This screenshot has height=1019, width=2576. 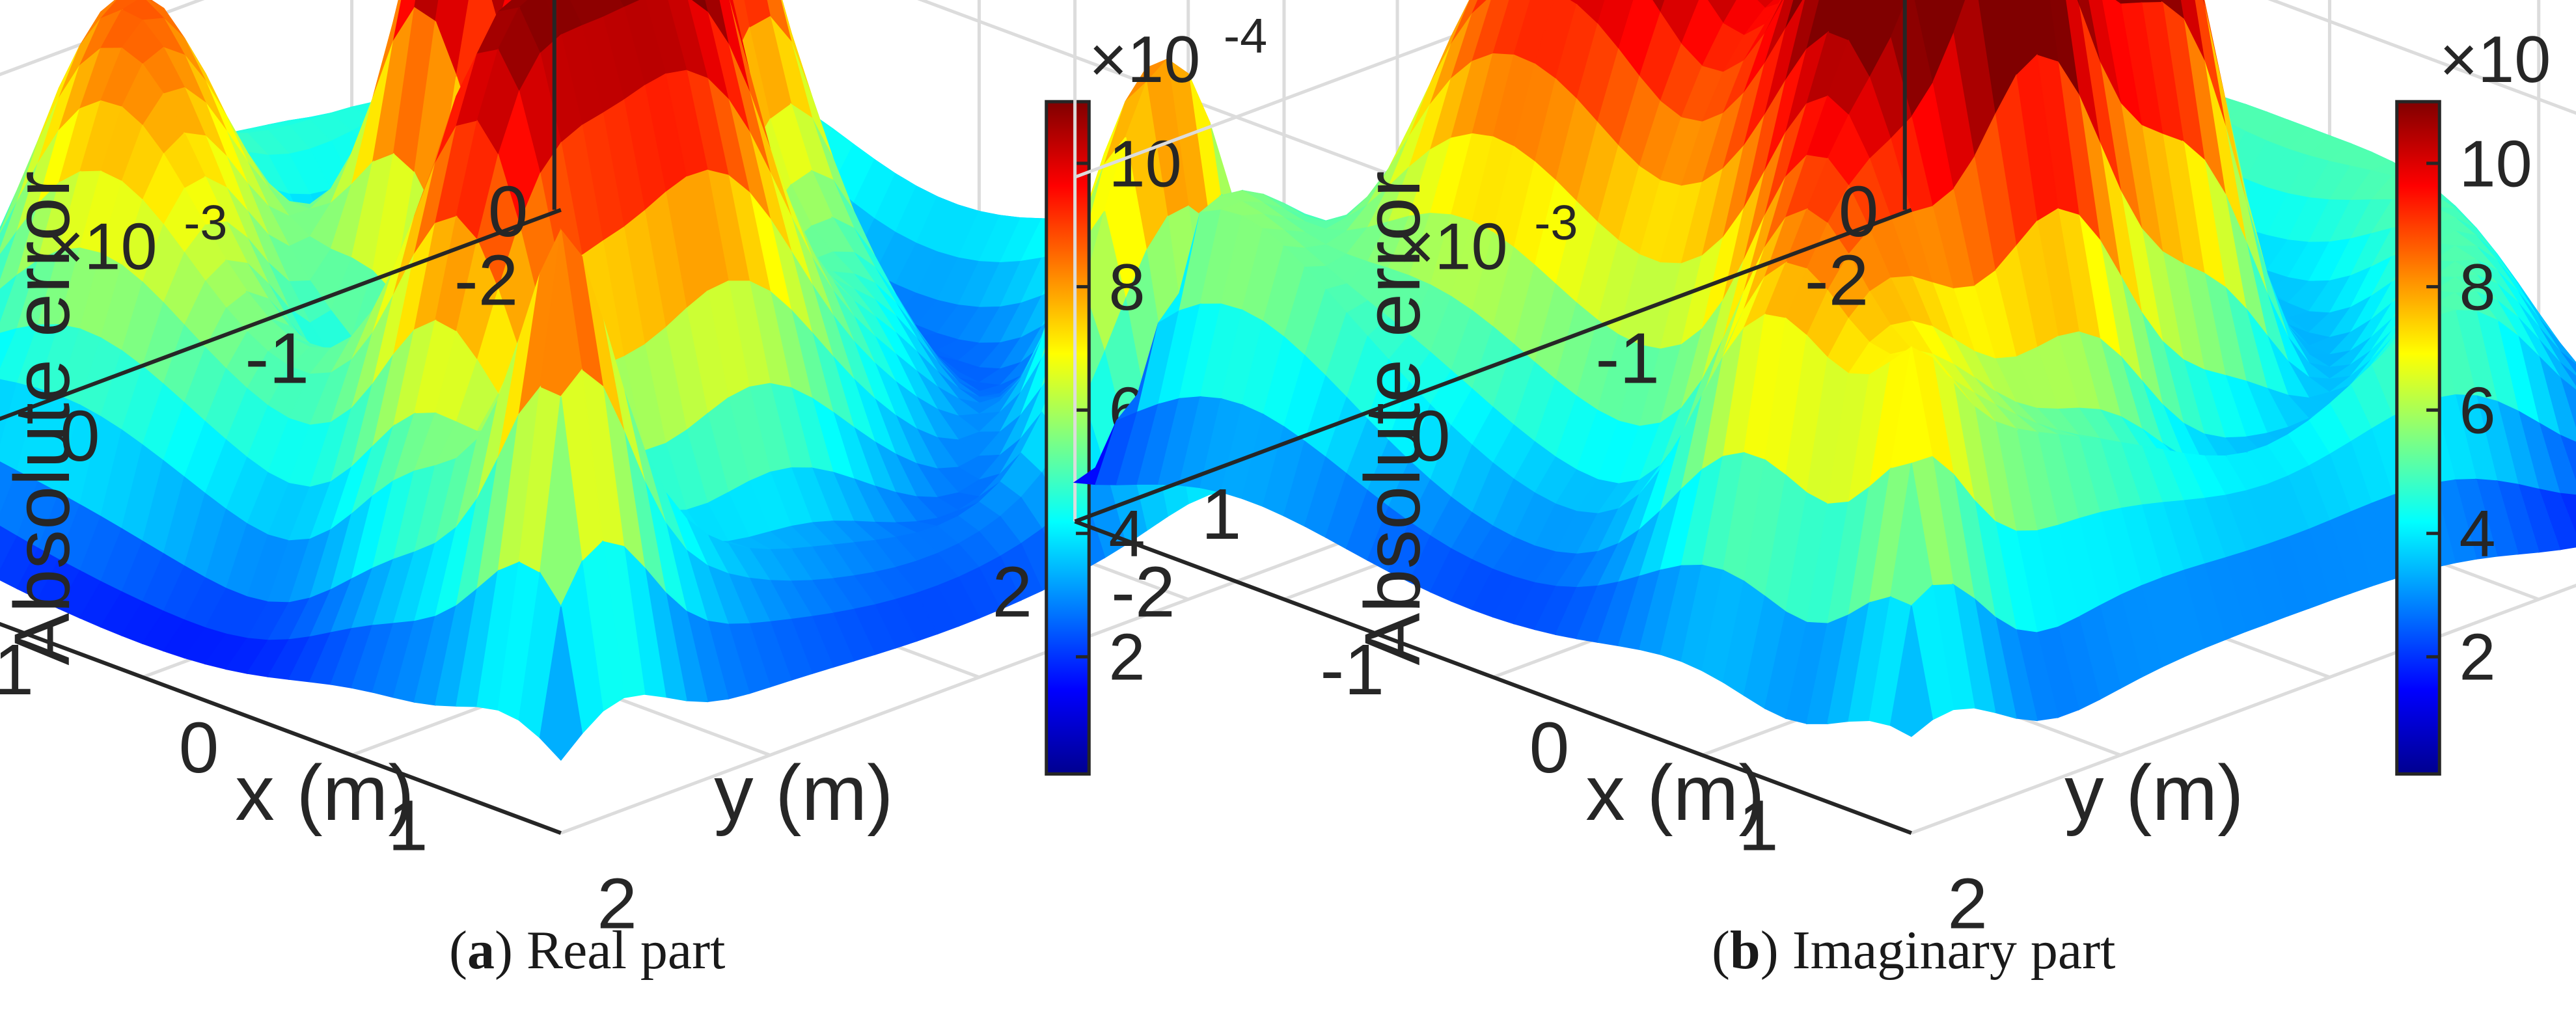 I want to click on caption-a: (a) Real part, so click(x=587, y=950).